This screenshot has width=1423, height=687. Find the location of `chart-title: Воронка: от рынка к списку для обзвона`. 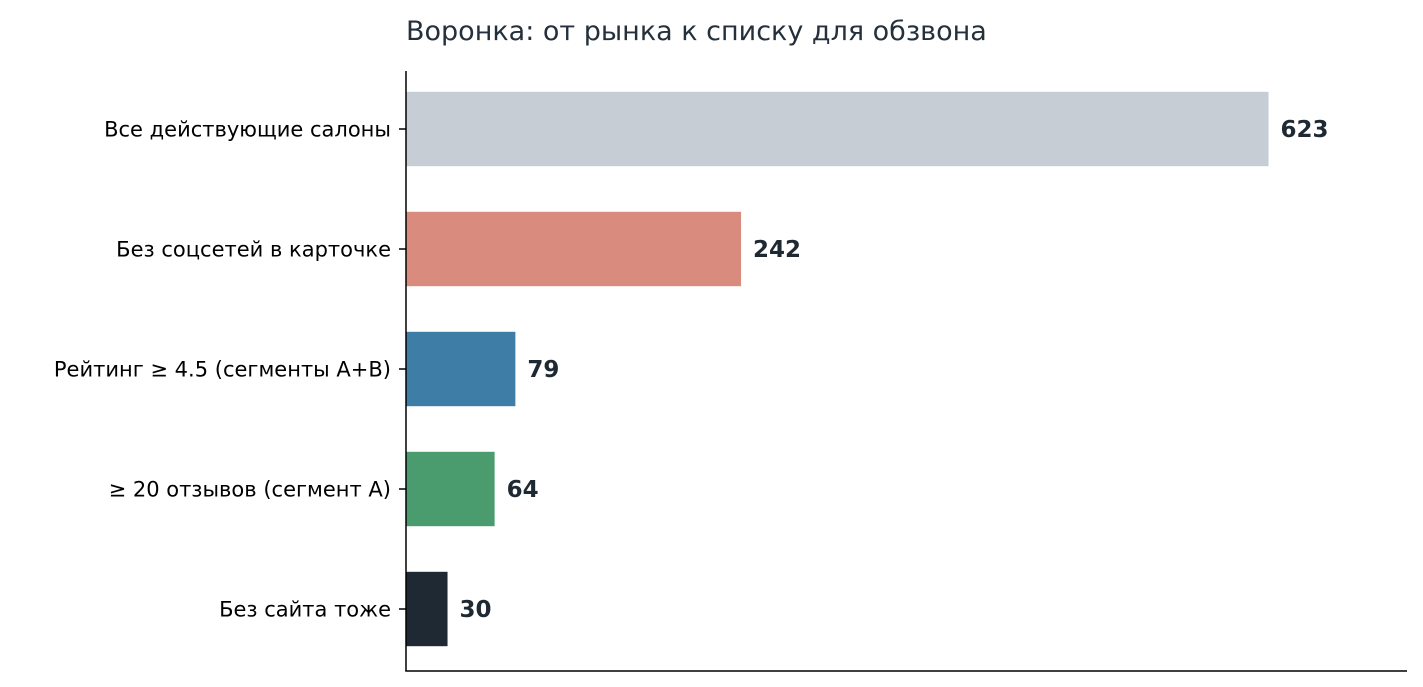

chart-title: Воронка: от рынка к списку для обзвона is located at coordinates (696, 31).